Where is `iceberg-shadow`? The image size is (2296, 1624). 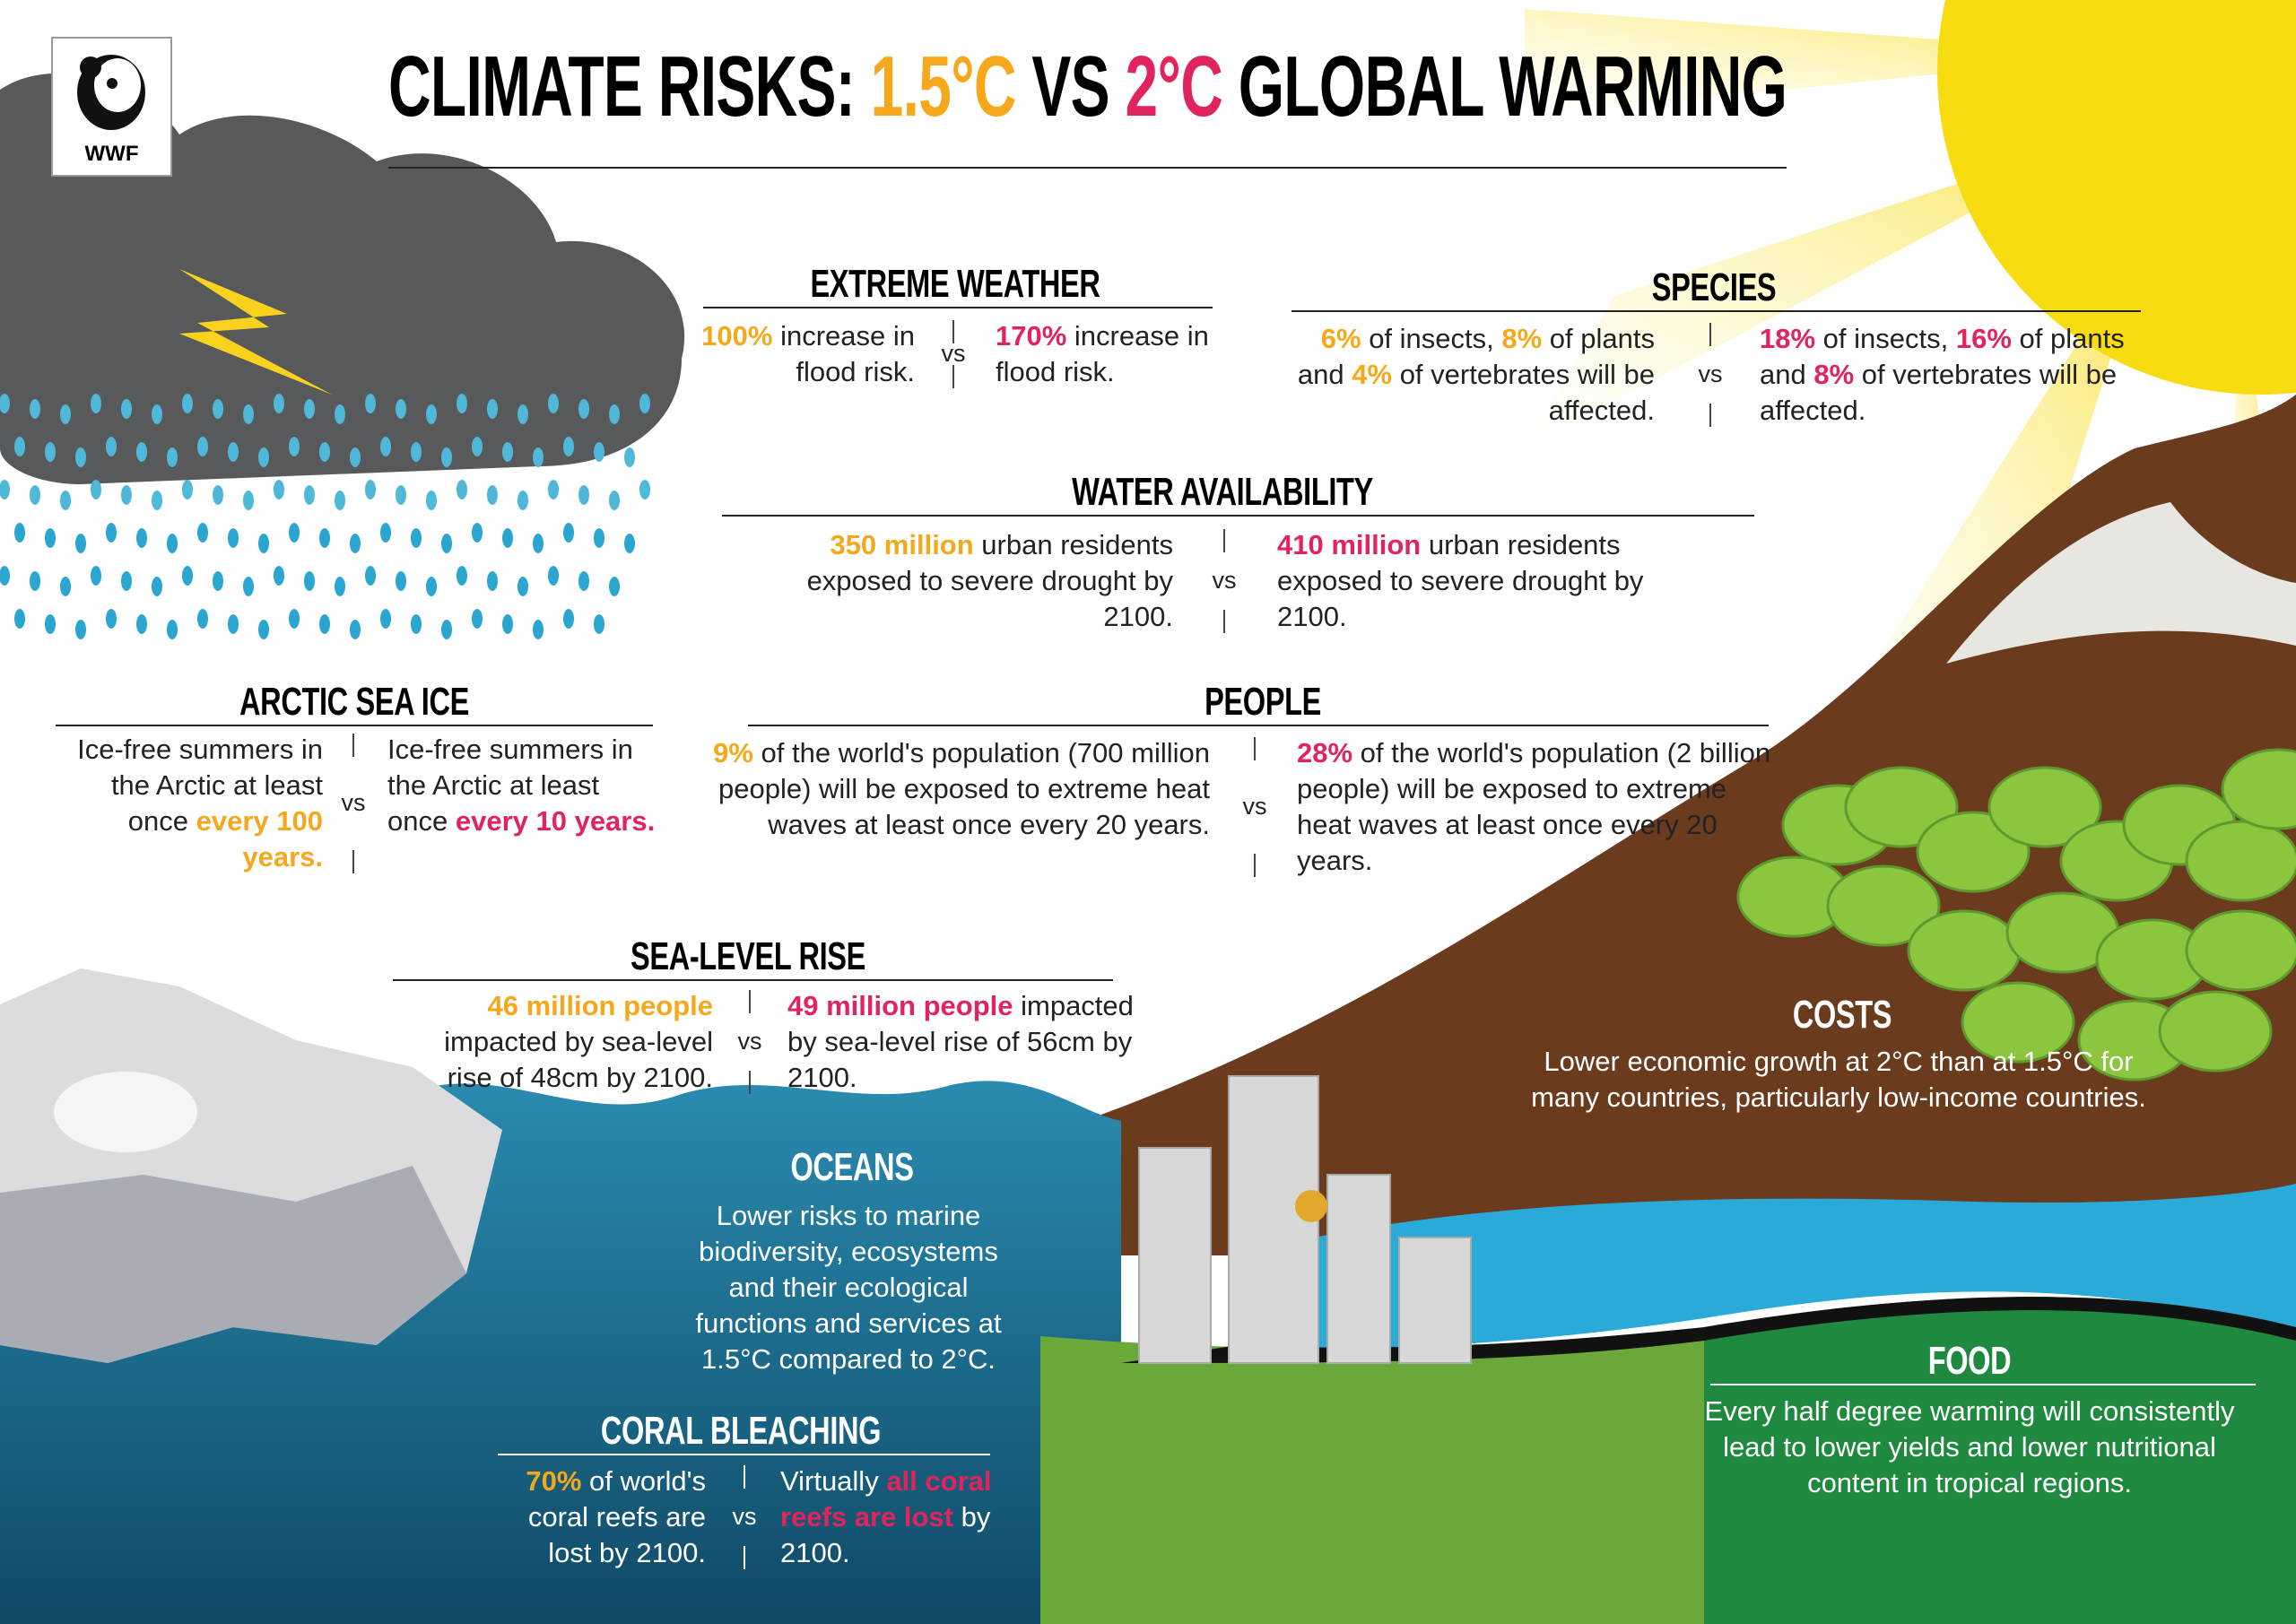
iceberg-shadow is located at coordinates (233, 1264).